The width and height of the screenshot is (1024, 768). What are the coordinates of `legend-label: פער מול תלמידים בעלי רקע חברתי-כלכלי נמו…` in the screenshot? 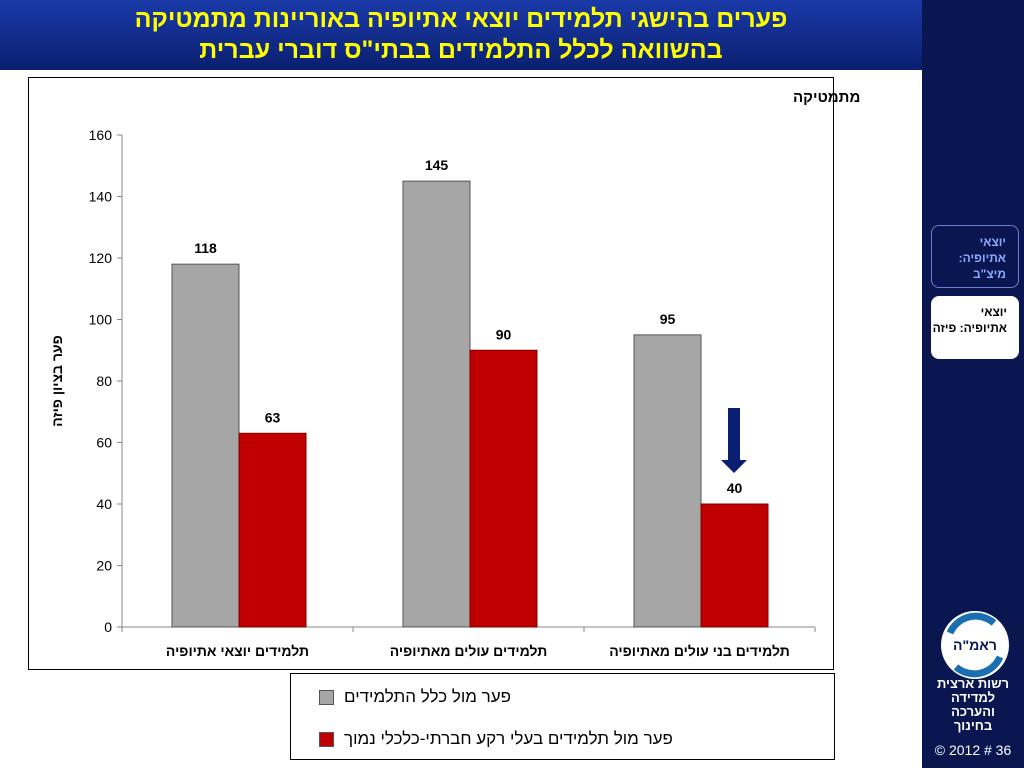 It's located at (508, 738).